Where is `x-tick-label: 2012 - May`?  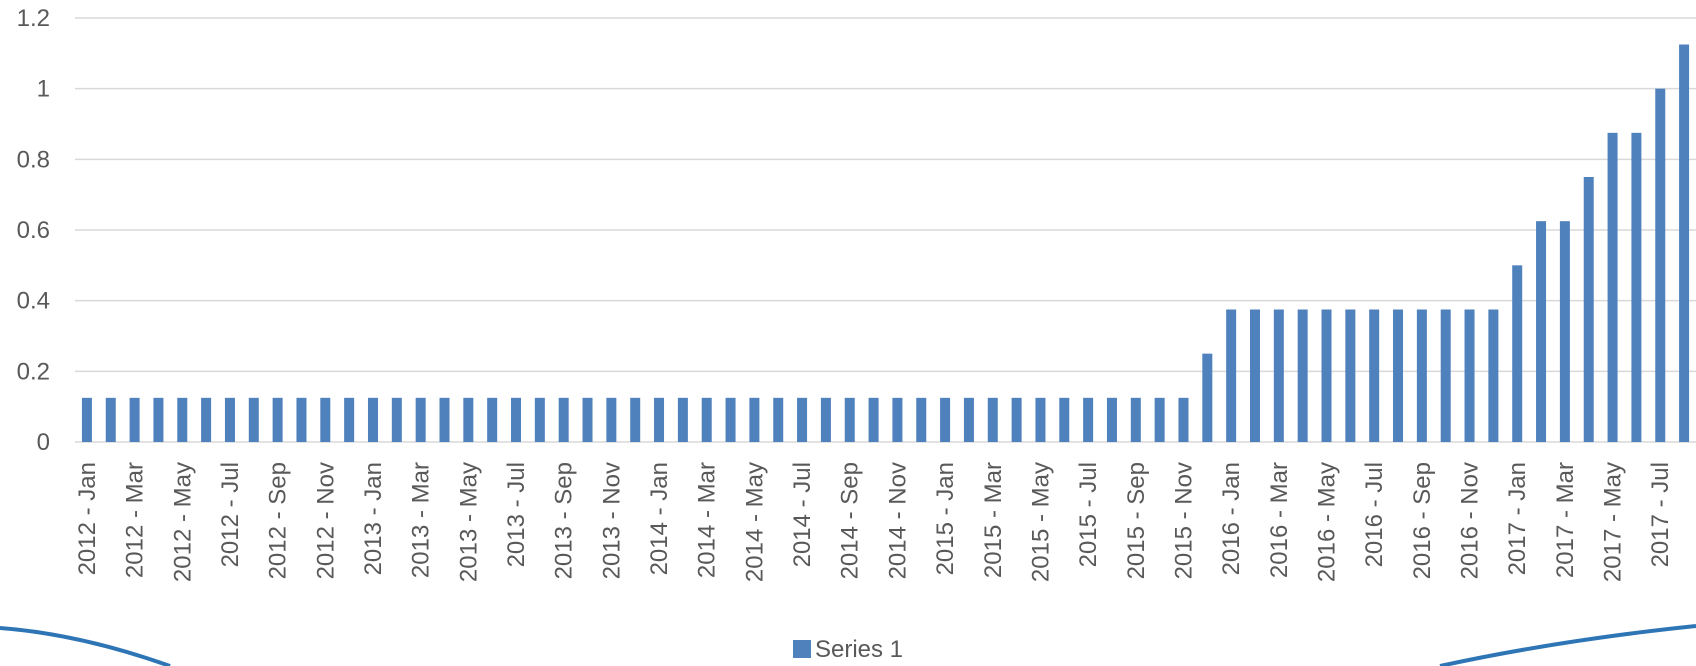
x-tick-label: 2012 - May is located at coordinates (182, 522).